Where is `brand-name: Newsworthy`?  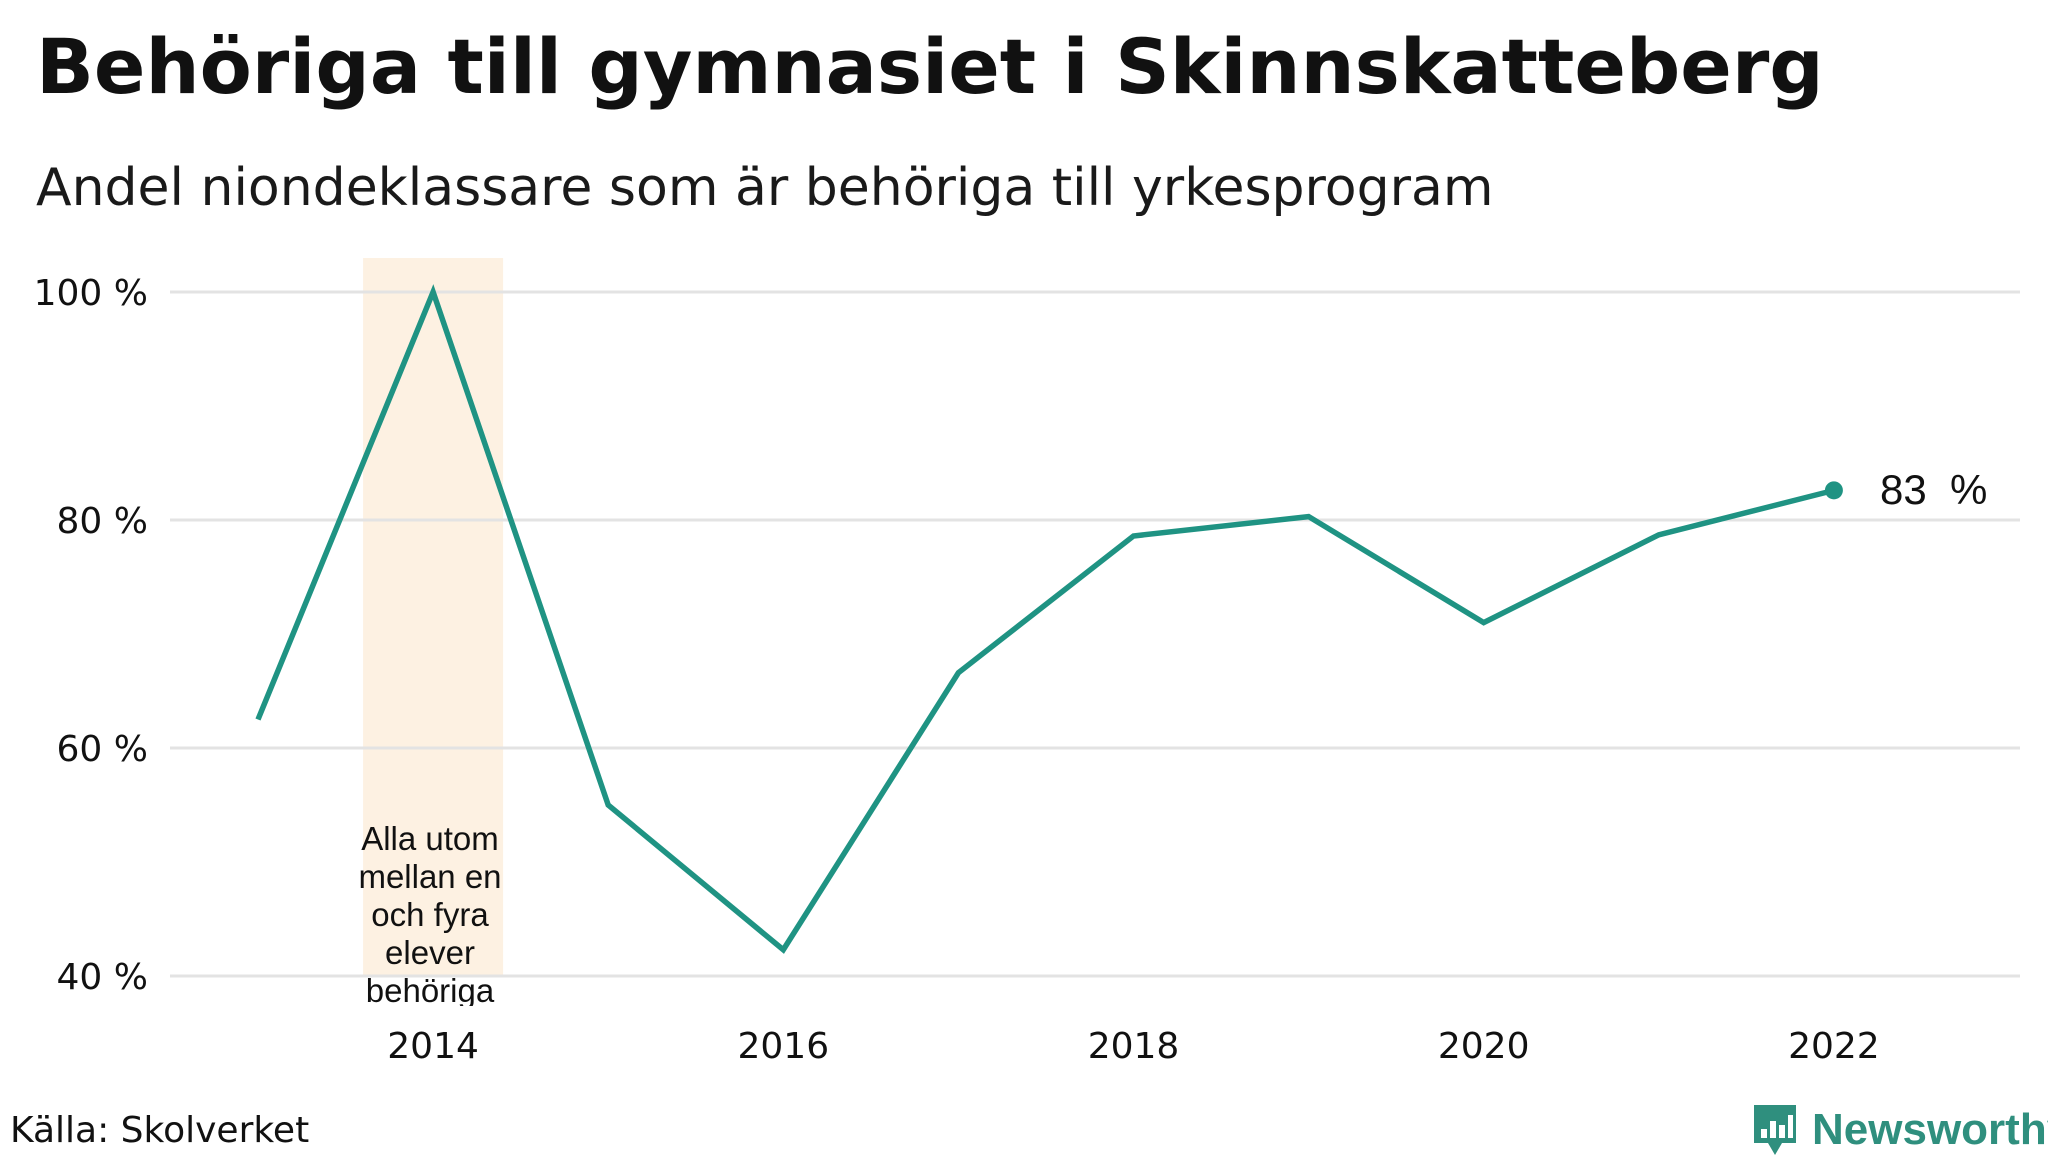
brand-name: Newsworthy is located at coordinates (1930, 1130).